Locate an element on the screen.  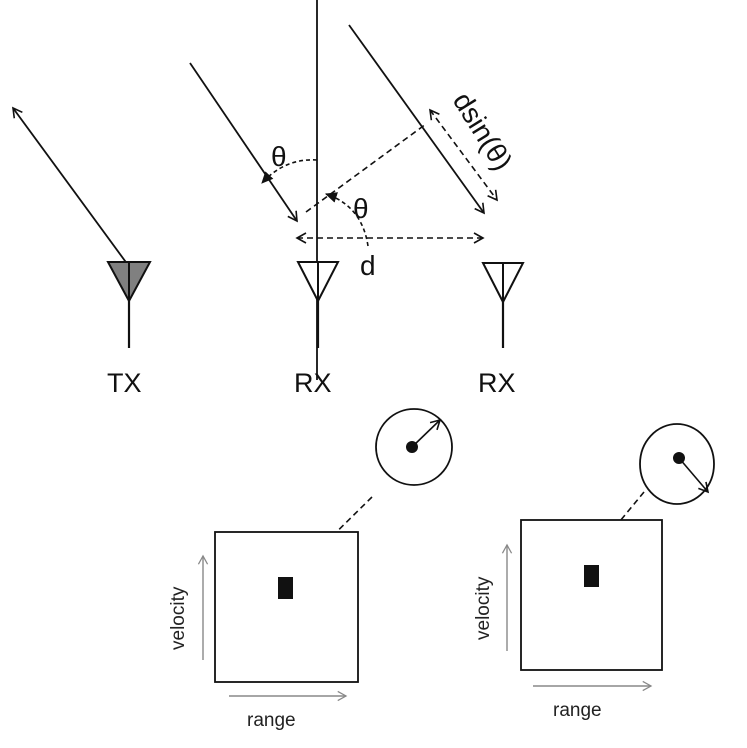
range-velocity-map-2: velocity range is located at coordinates (568, 620).